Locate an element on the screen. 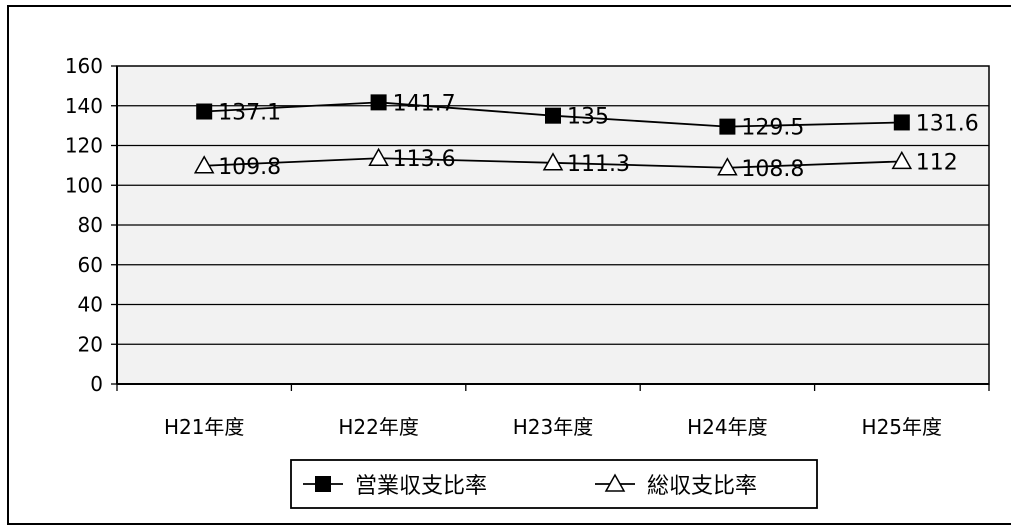 This screenshot has width=1011, height=529. data-label-s0-4: 131.6 is located at coordinates (947, 123).